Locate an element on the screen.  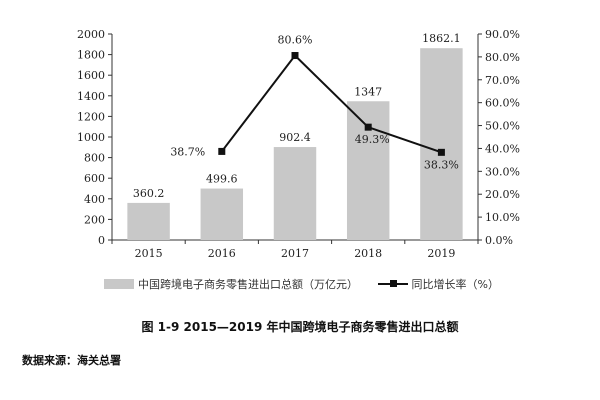
y-tick-label-right: 80.0% is located at coordinates (502, 57).